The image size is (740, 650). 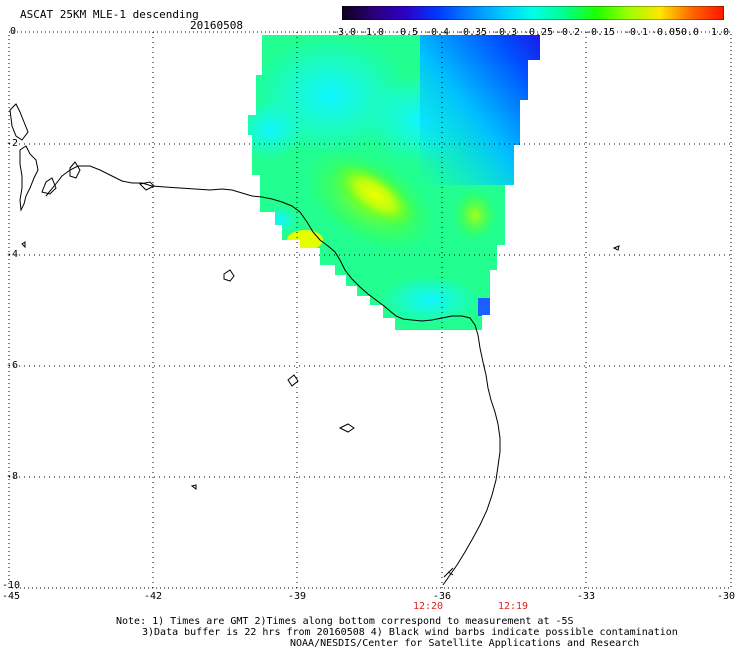 What do you see at coordinates (720, 32) in the screenshot?
I see `colorbar-label: 1.0` at bounding box center [720, 32].